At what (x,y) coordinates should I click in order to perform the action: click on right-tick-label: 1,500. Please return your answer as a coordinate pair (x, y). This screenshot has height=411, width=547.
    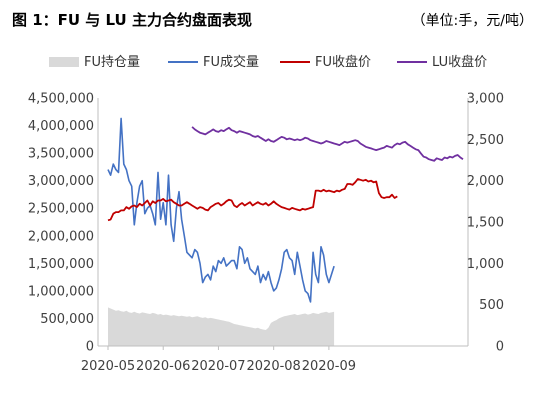
    Looking at the image, I should click on (485, 223).